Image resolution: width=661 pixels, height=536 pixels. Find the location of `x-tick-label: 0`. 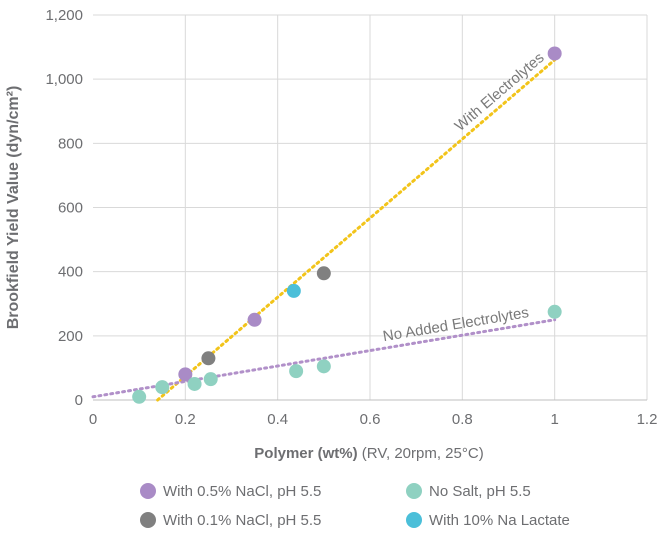

x-tick-label: 0 is located at coordinates (93, 419).